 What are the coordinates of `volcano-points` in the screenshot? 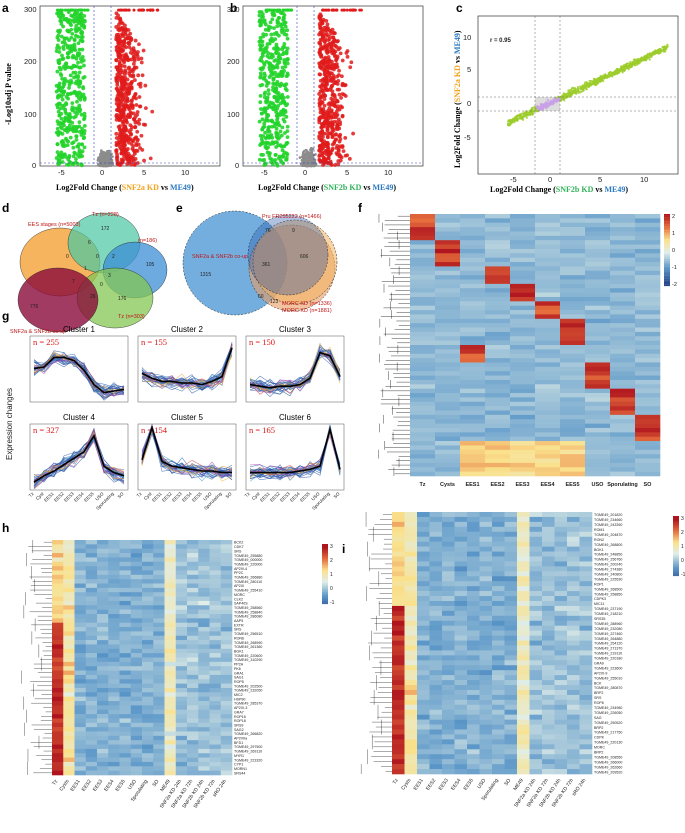 It's located at (310, 88).